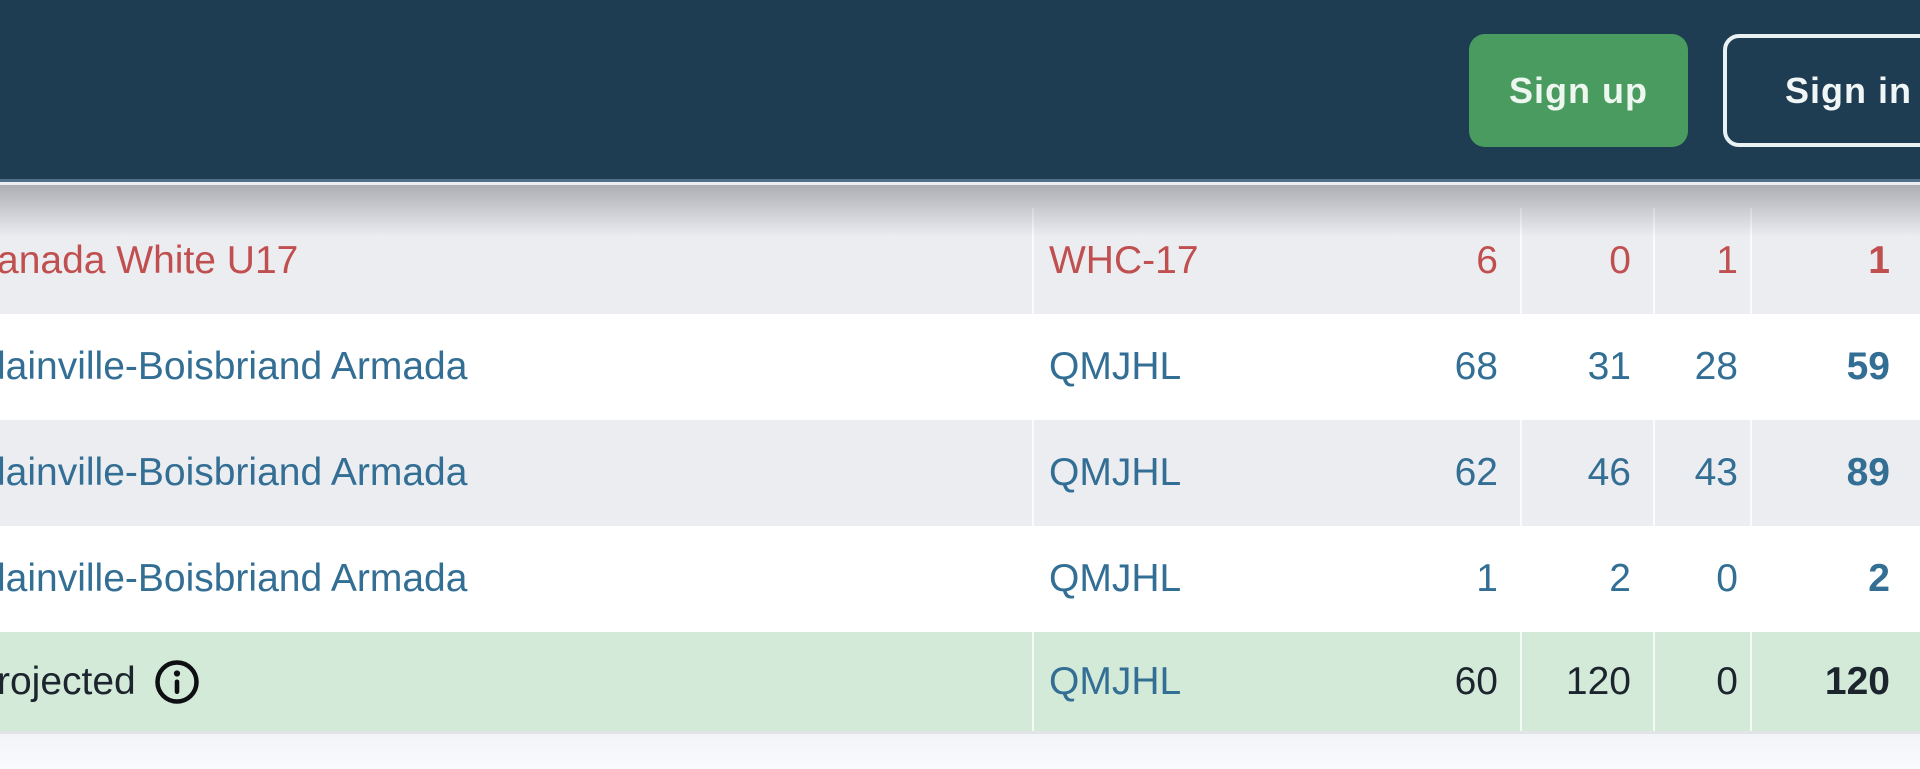 The image size is (1920, 769). I want to click on gp-cell: 62, so click(1476, 472).